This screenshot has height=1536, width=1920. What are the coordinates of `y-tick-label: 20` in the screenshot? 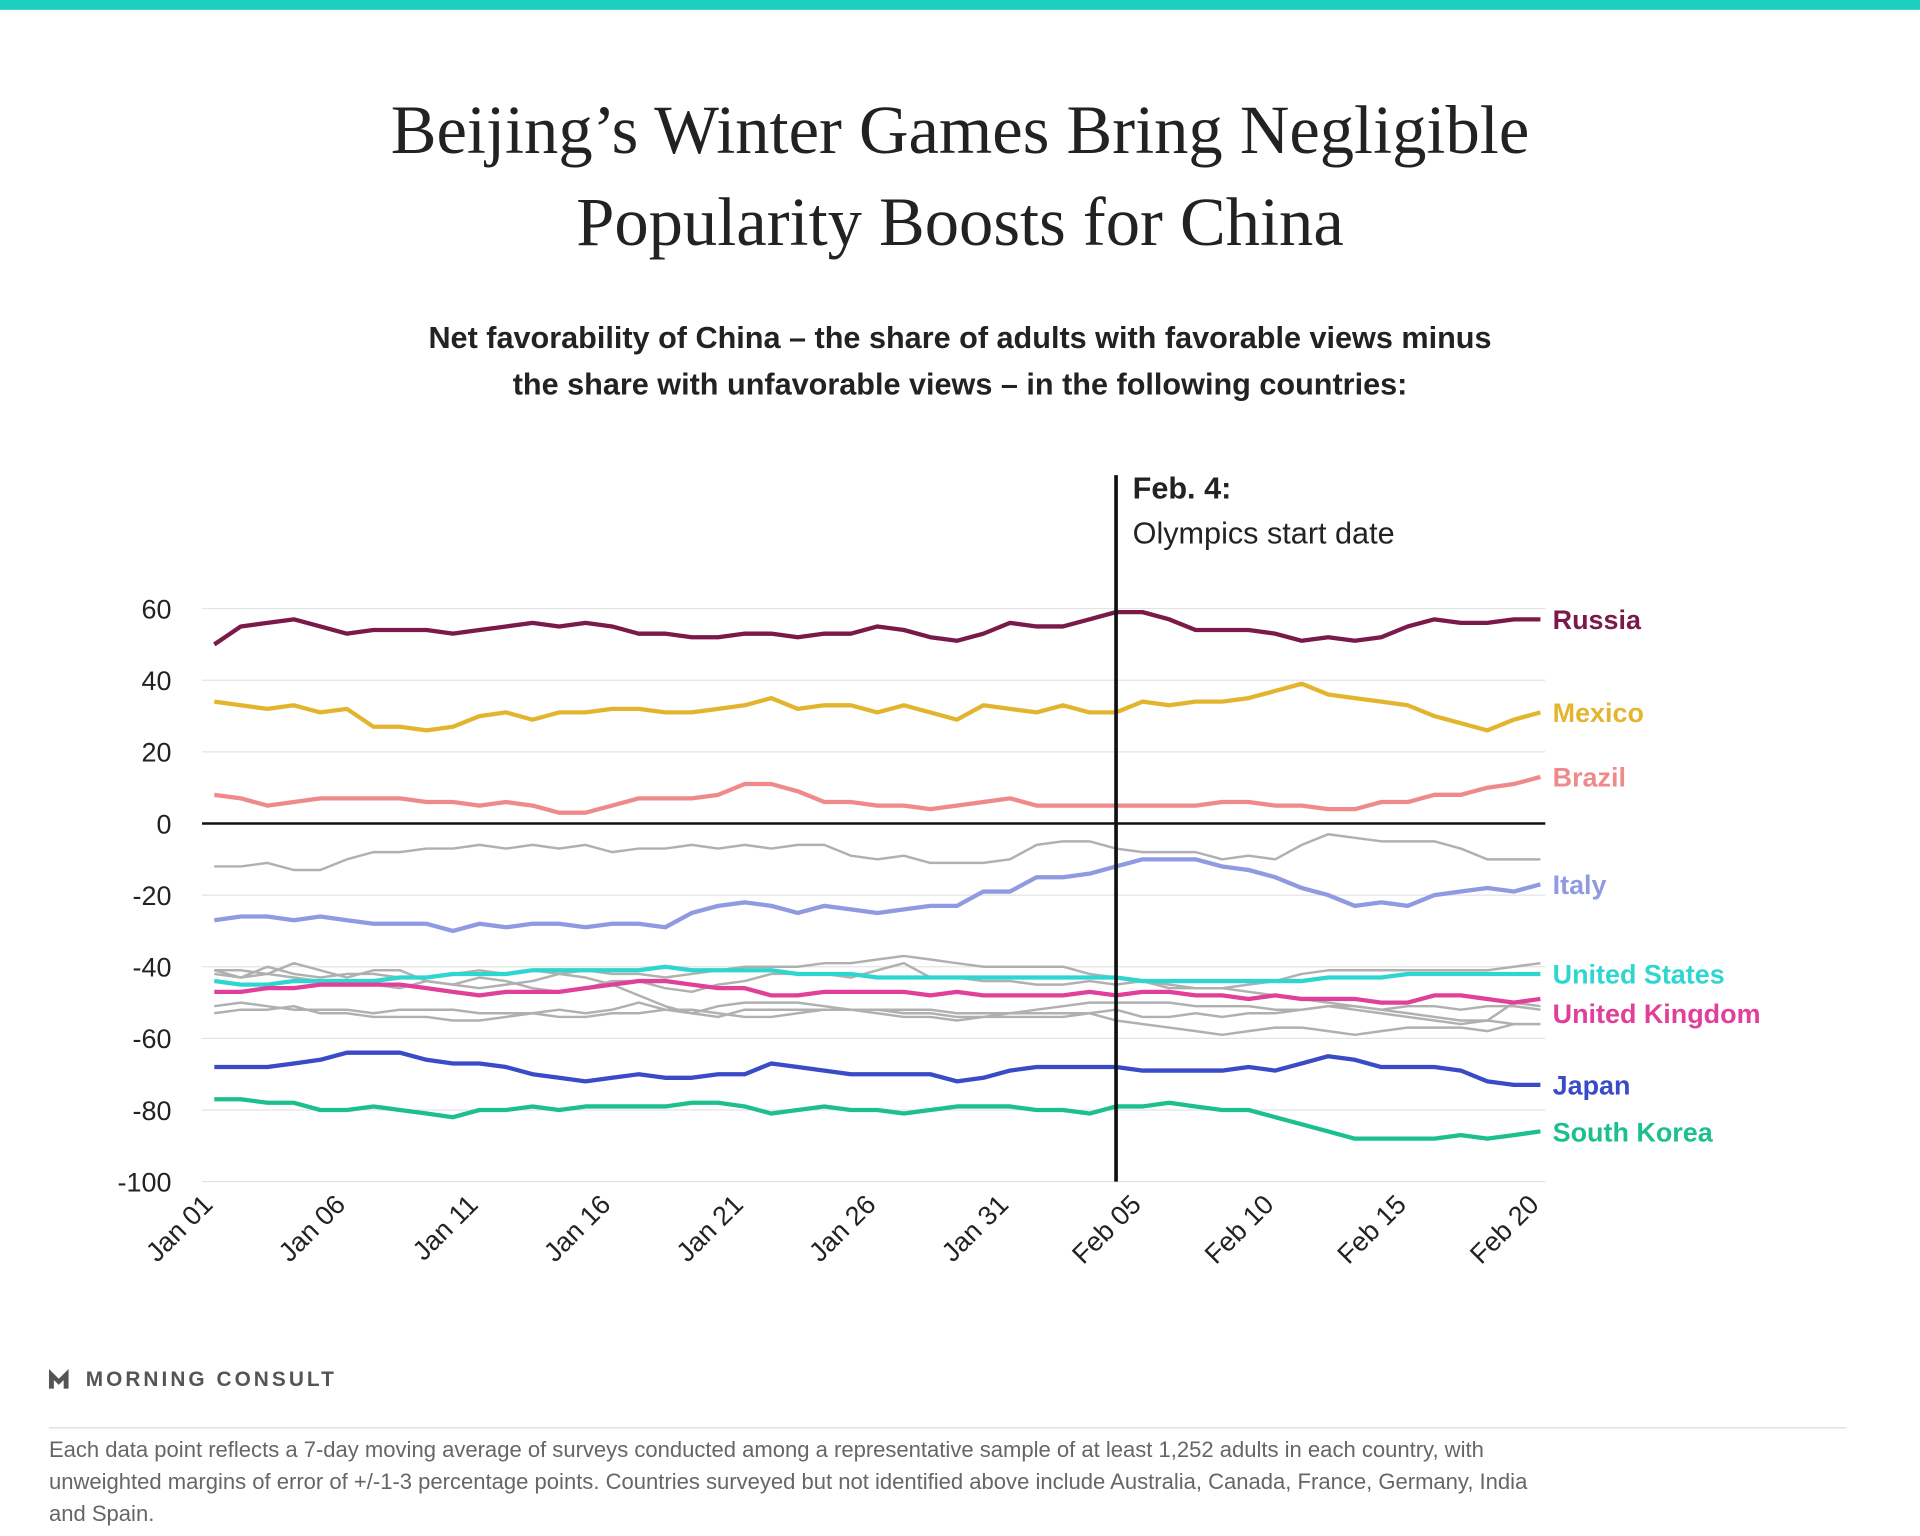 It's located at (156, 753).